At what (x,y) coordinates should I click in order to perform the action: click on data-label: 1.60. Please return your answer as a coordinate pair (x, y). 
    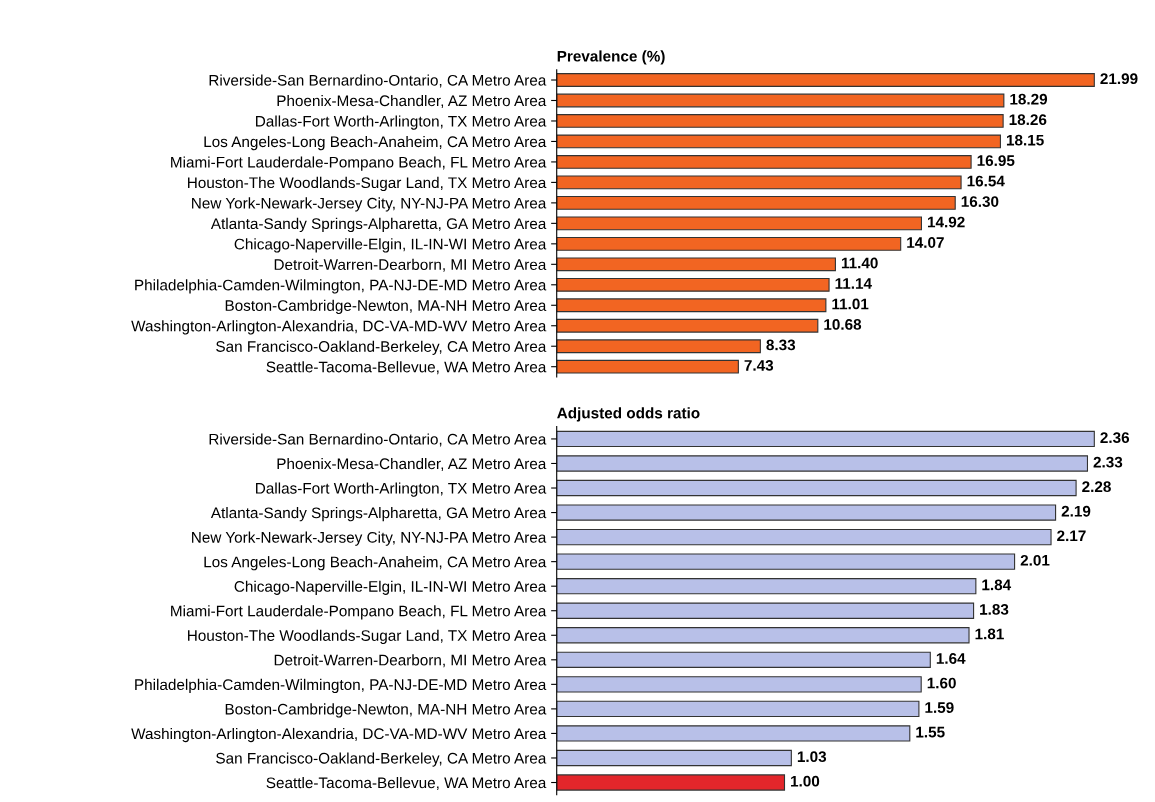
    Looking at the image, I should click on (941, 683).